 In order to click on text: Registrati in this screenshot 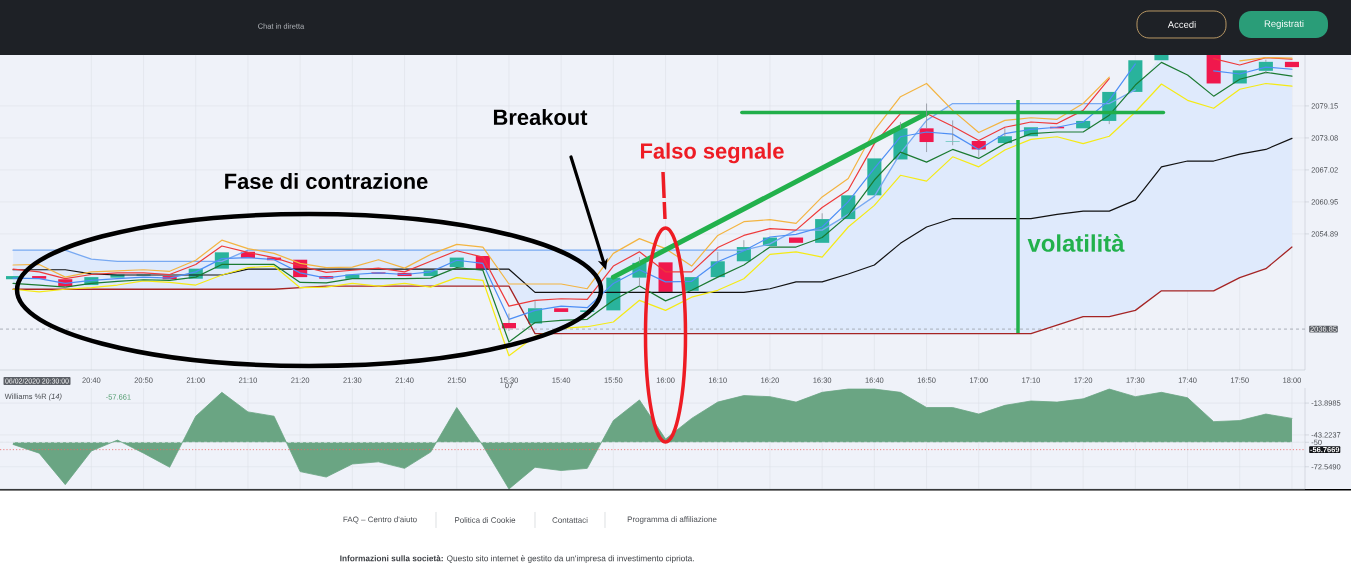, I will do `click(1284, 24)`.